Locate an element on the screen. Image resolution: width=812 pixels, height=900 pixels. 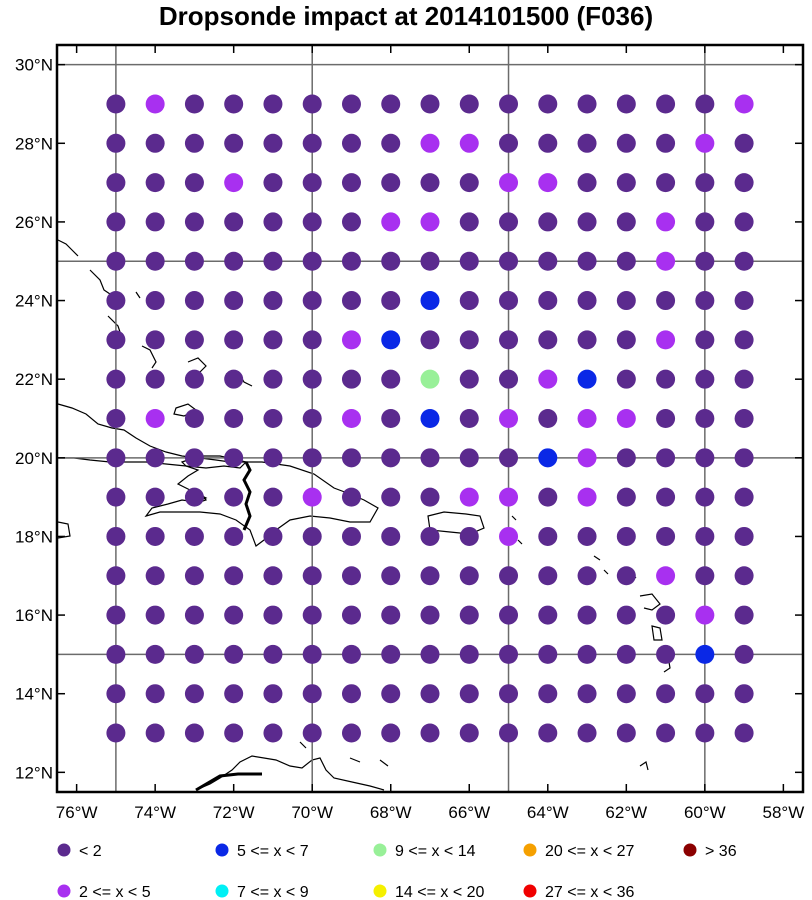
lat-tick-label: 18°N is located at coordinates (34, 536).